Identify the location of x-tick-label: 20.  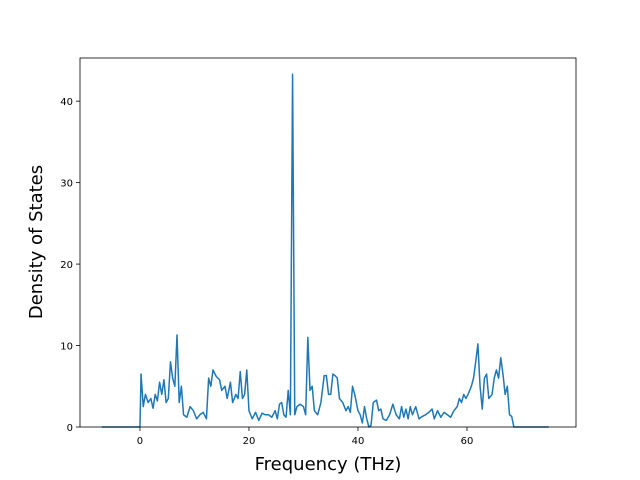
(249, 441).